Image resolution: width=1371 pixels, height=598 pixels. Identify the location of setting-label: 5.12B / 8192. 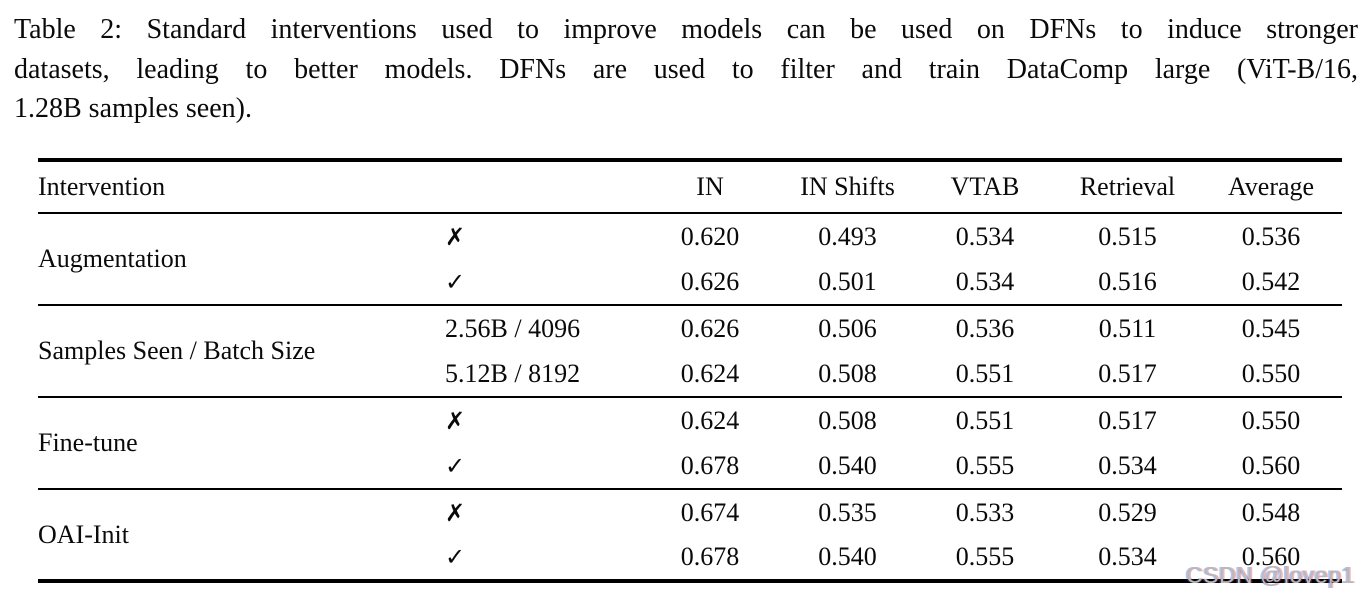
(513, 373).